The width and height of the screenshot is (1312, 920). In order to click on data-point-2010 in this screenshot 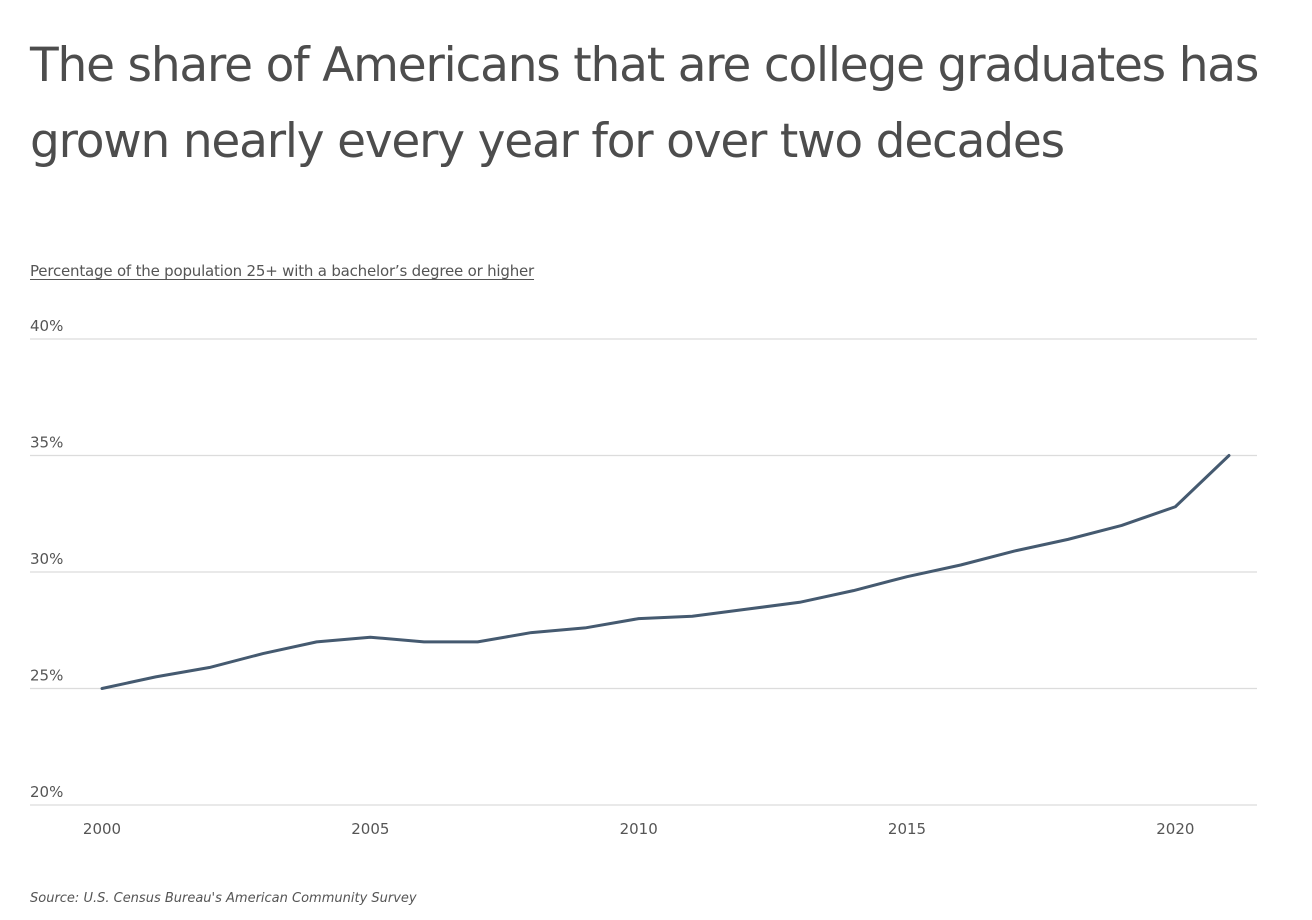, I will do `click(639, 619)`.